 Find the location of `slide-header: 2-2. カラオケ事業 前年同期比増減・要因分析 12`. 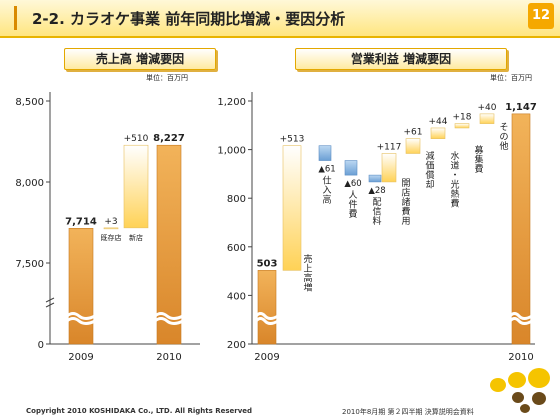

slide-header: 2-2. カラオケ事業 前年同期比増減・要因分析 12 is located at coordinates (280, 19).